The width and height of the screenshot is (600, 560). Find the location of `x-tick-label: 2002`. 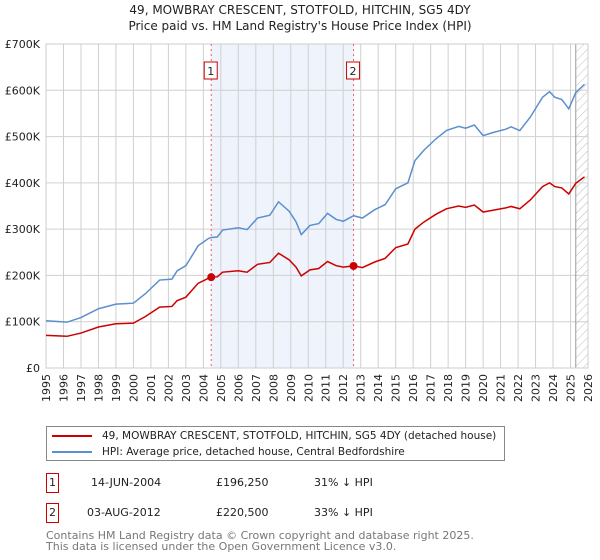

x-tick-label: 2002 is located at coordinates (168, 388).